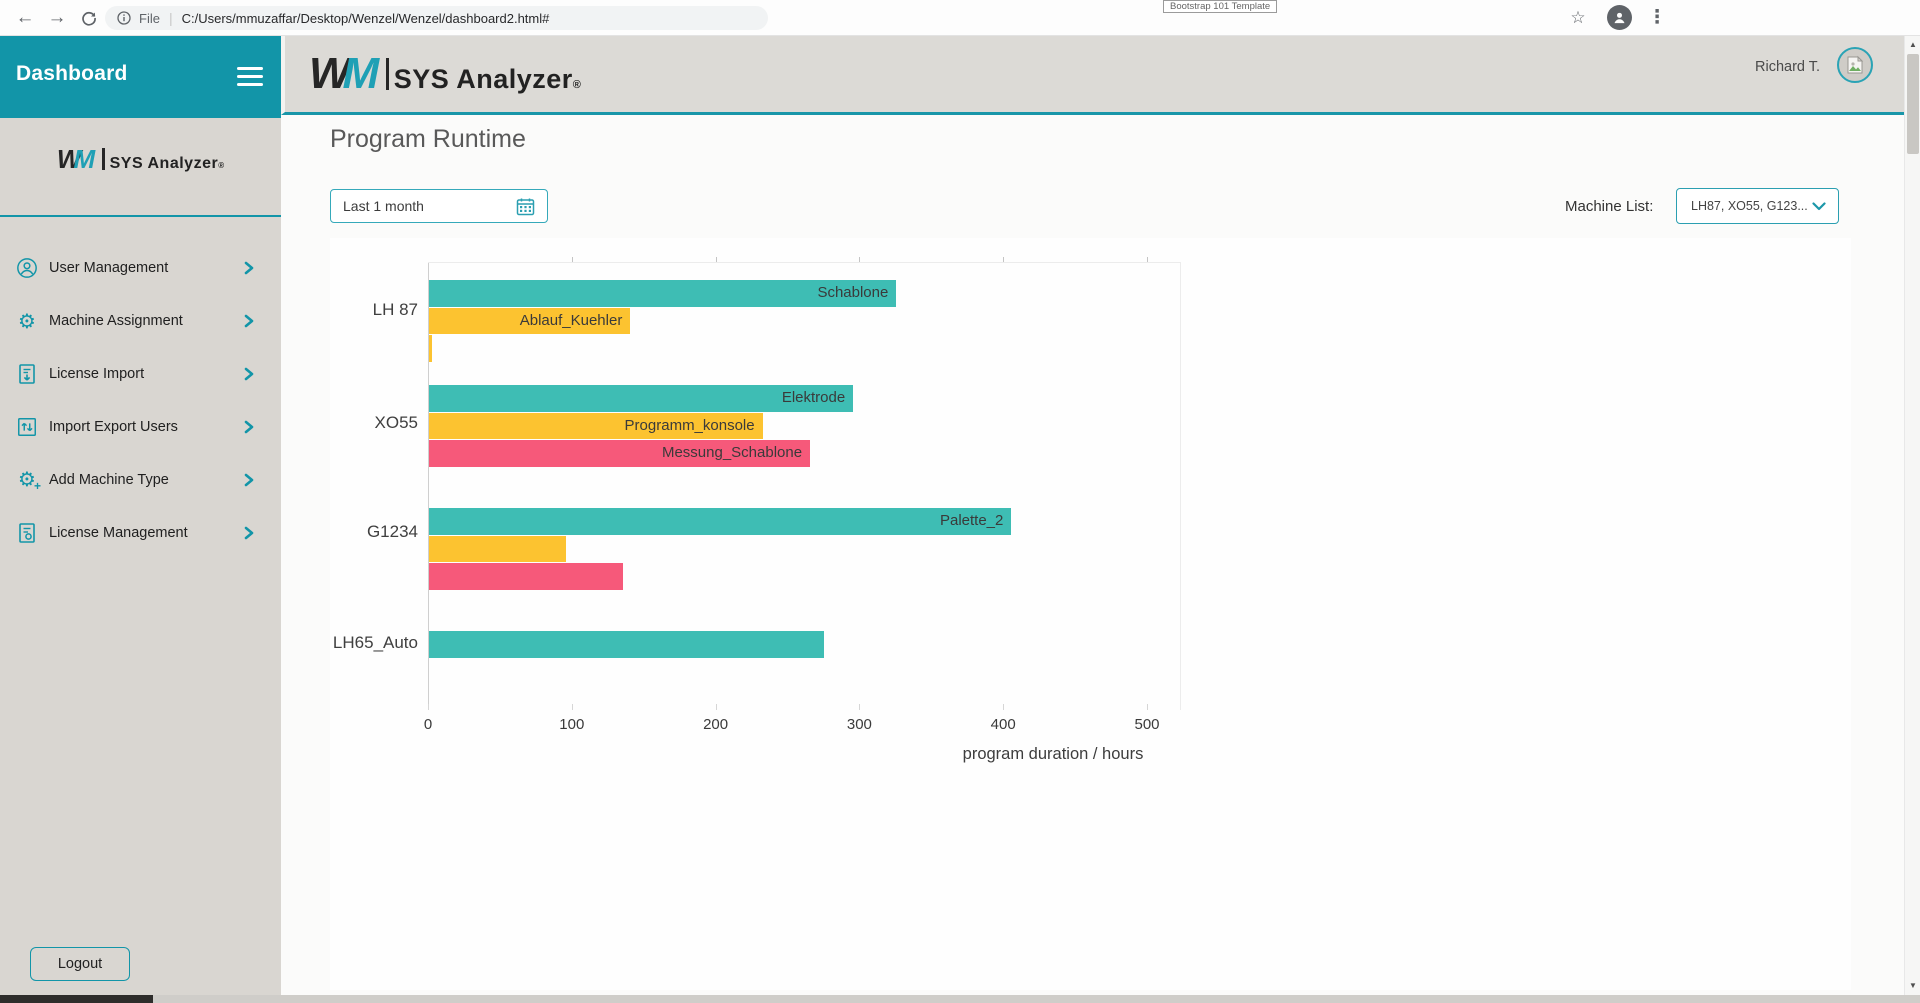 The height and width of the screenshot is (1003, 1920). What do you see at coordinates (853, 292) in the screenshot?
I see `bar-label: Schablone` at bounding box center [853, 292].